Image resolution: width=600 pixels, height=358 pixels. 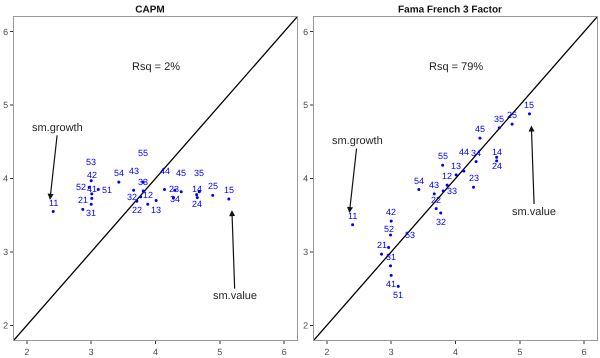 What do you see at coordinates (5, 31) in the screenshot?
I see `y-tick-label: 6` at bounding box center [5, 31].